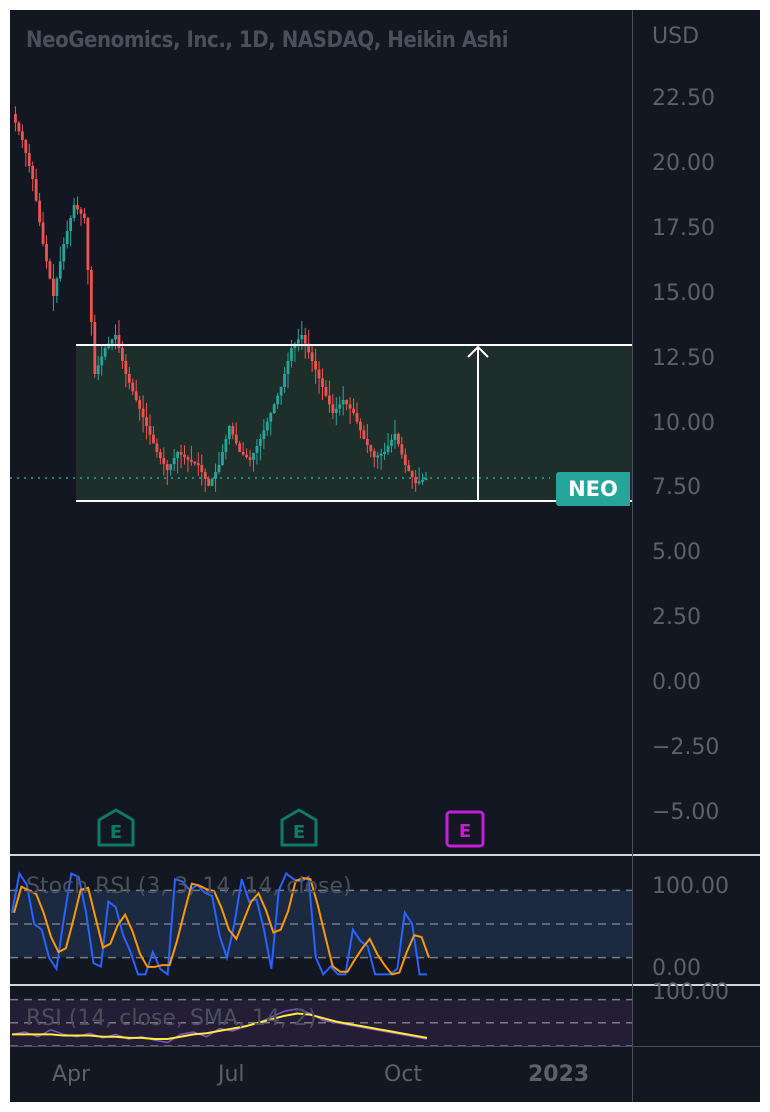 The image size is (770, 1112). Describe the element at coordinates (676, 968) in the screenshot. I see `stoch-axis-bottom: 0.00` at that location.